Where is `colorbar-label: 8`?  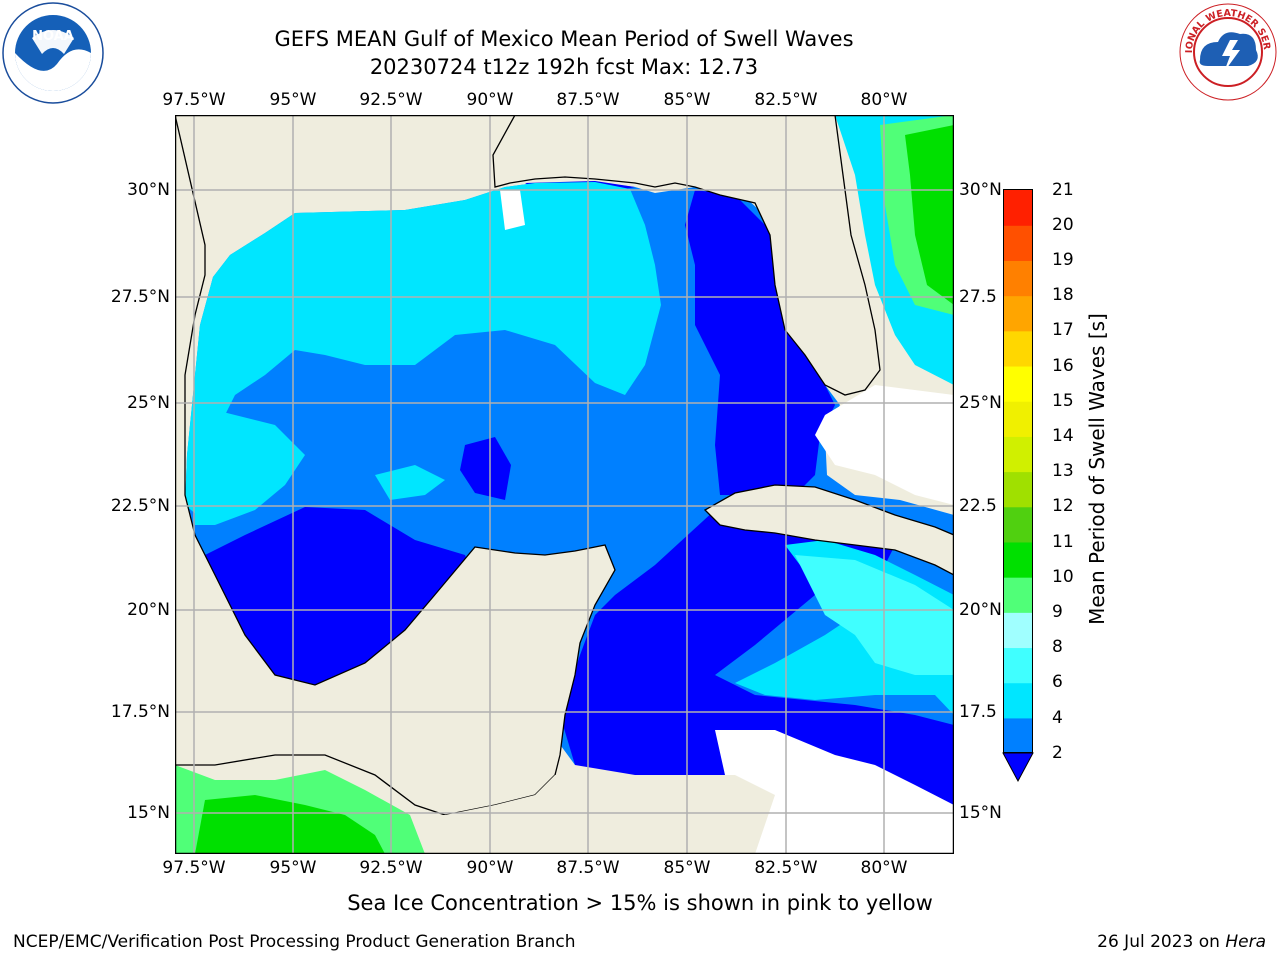 colorbar-label: 8 is located at coordinates (1057, 647).